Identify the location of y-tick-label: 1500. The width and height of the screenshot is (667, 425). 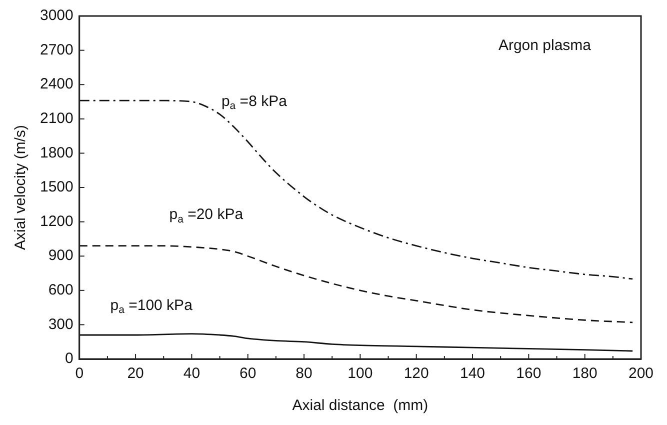
(57, 187).